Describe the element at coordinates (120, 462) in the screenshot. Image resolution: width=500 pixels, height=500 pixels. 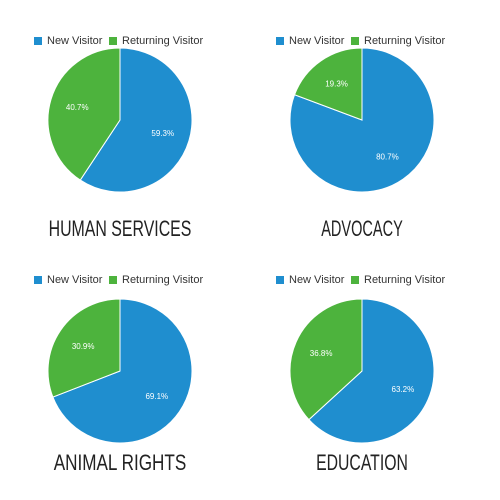
I see `chart-title: ANIMAL RIGHTS` at that location.